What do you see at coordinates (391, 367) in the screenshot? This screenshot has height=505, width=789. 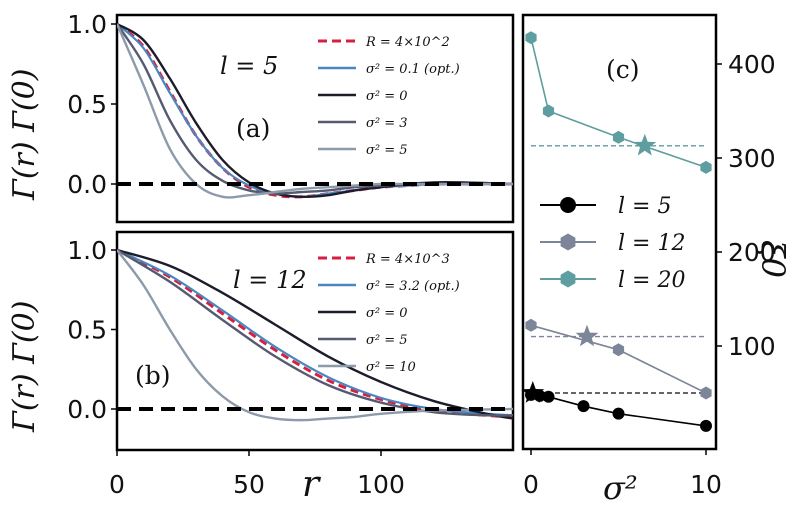 I see `legend-label: σ² = 10` at bounding box center [391, 367].